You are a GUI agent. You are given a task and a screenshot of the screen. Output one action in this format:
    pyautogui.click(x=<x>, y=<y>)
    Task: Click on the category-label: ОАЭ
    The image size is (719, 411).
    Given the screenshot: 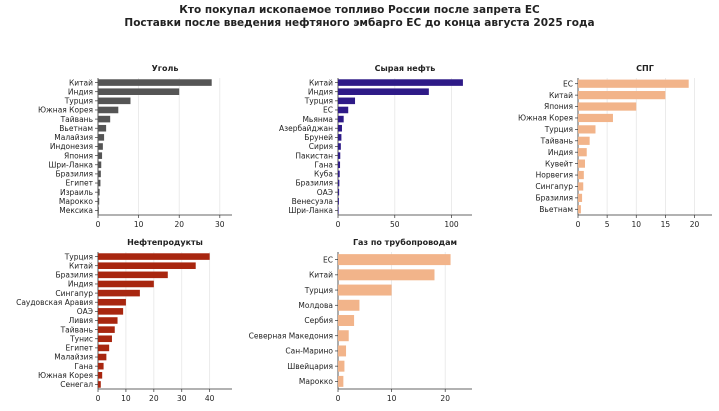 What is the action you would take?
    pyautogui.click(x=85, y=311)
    